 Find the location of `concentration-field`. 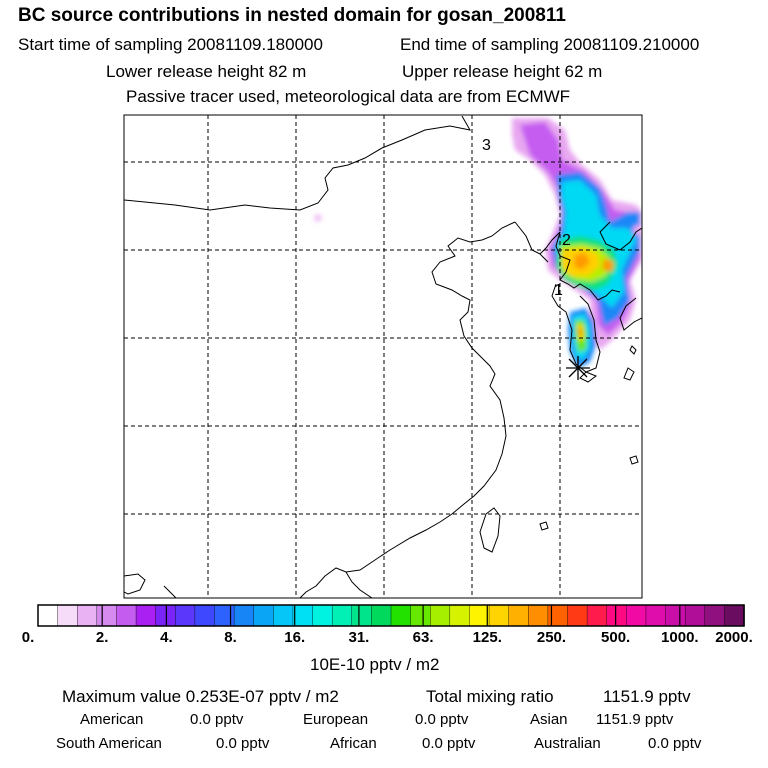

concentration-field is located at coordinates (478, 243).